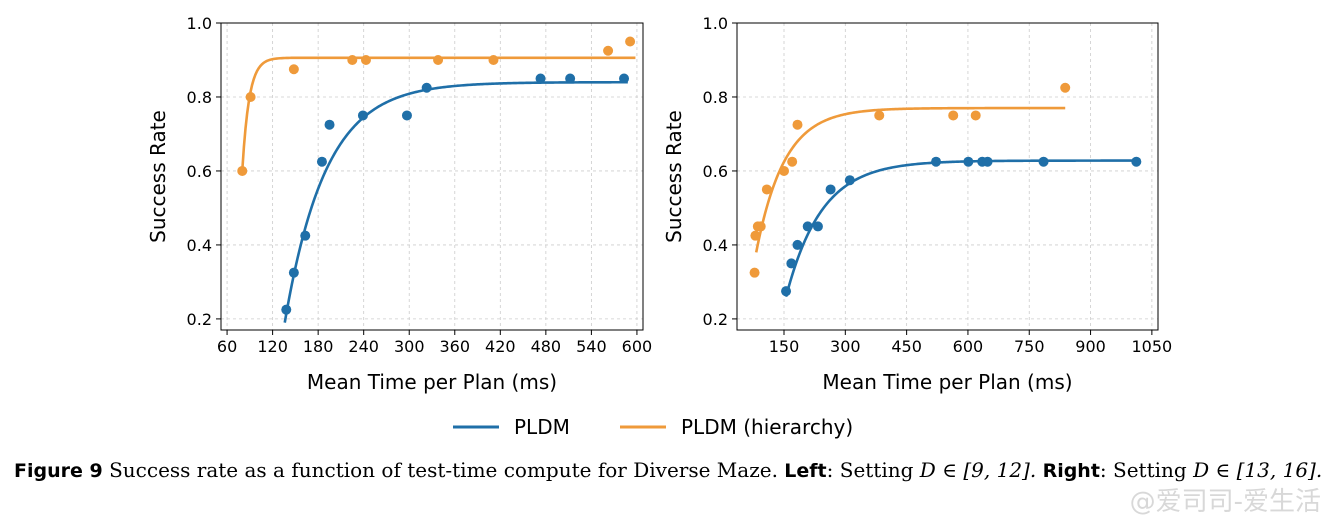 The image size is (1335, 524). I want to click on left-fit-curve-pldm-hierarchy, so click(438, 114).